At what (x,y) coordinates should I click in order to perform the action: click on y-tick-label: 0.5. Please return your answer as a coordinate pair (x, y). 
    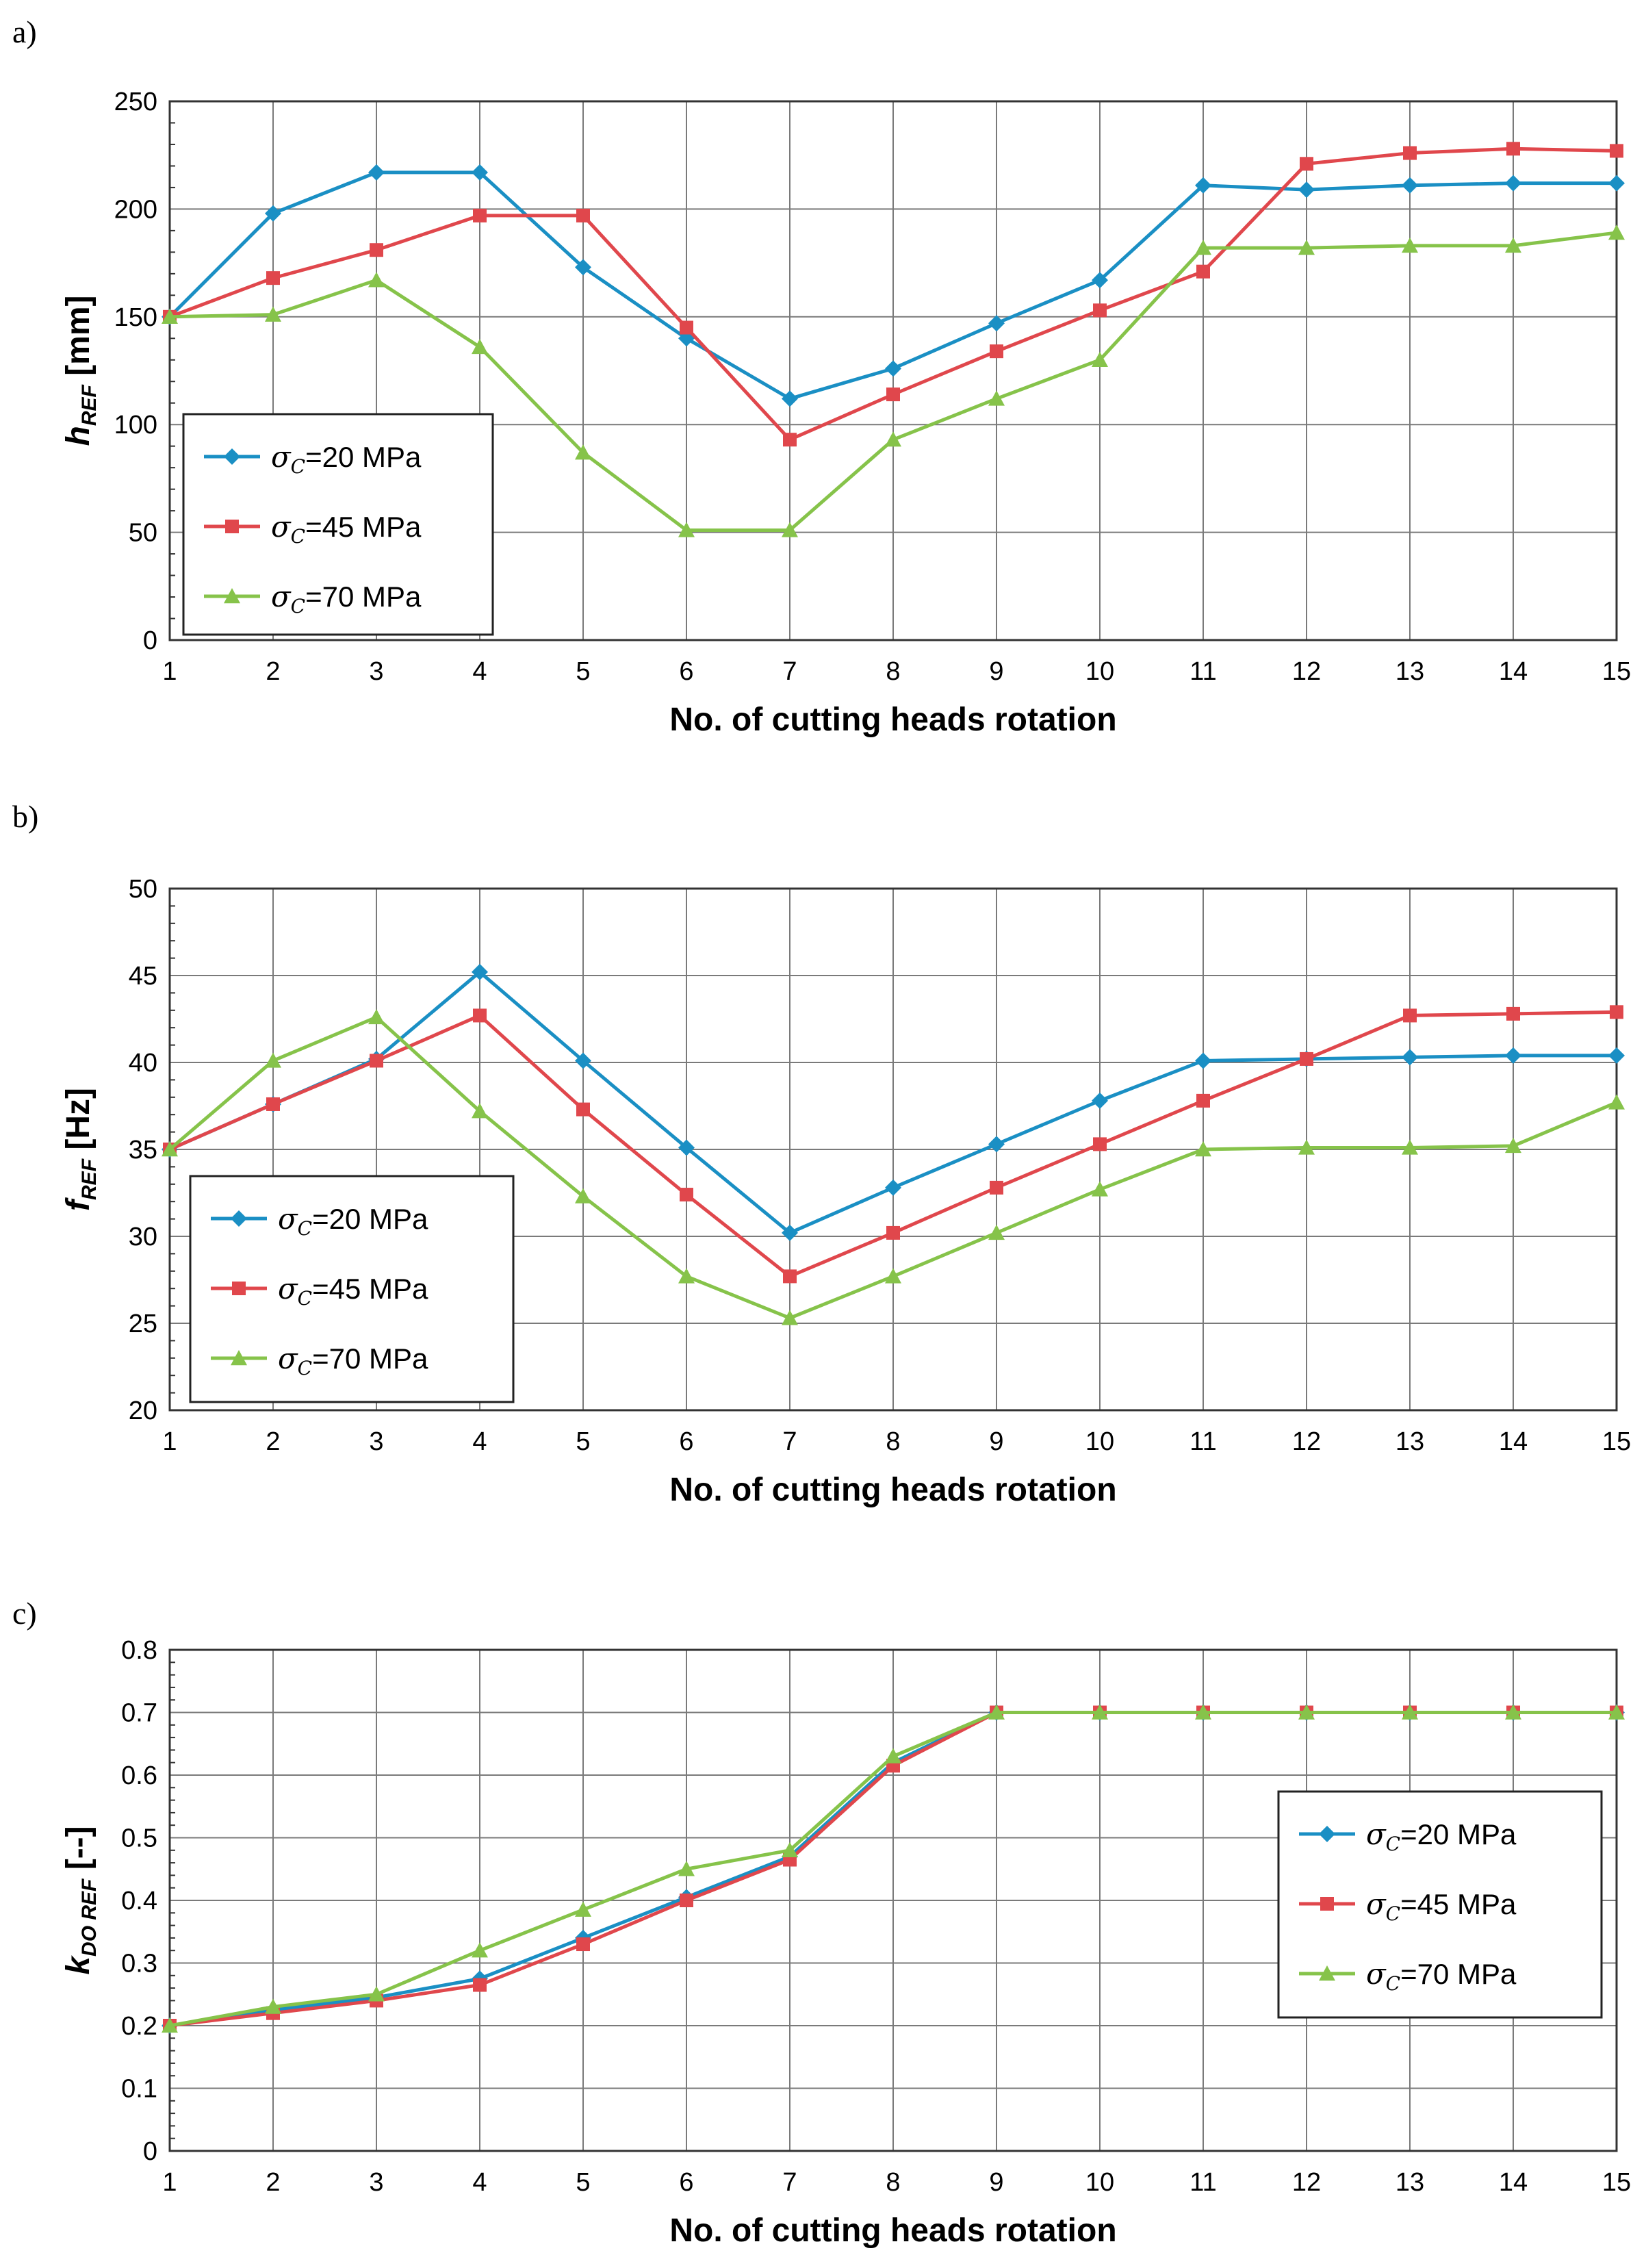
    Looking at the image, I should click on (139, 1838).